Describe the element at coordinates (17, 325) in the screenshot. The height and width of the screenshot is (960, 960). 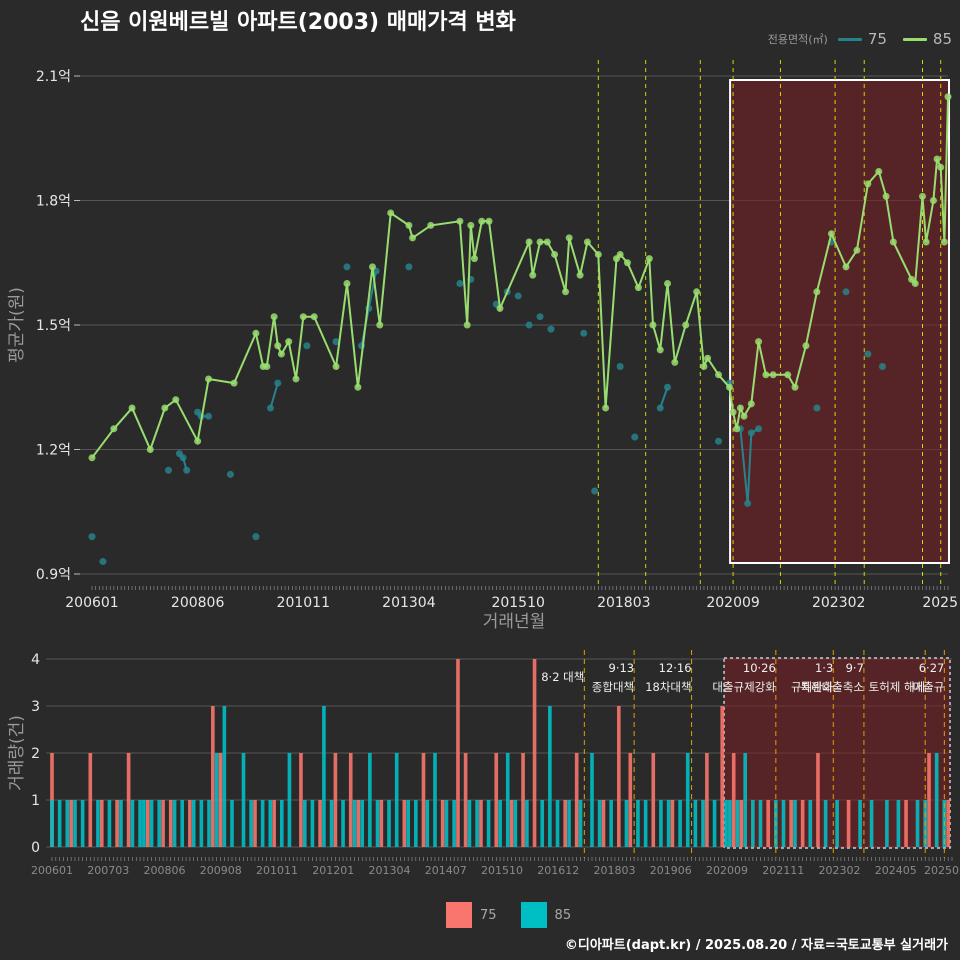
I see `y-axis-title: 평균가(원)` at that location.